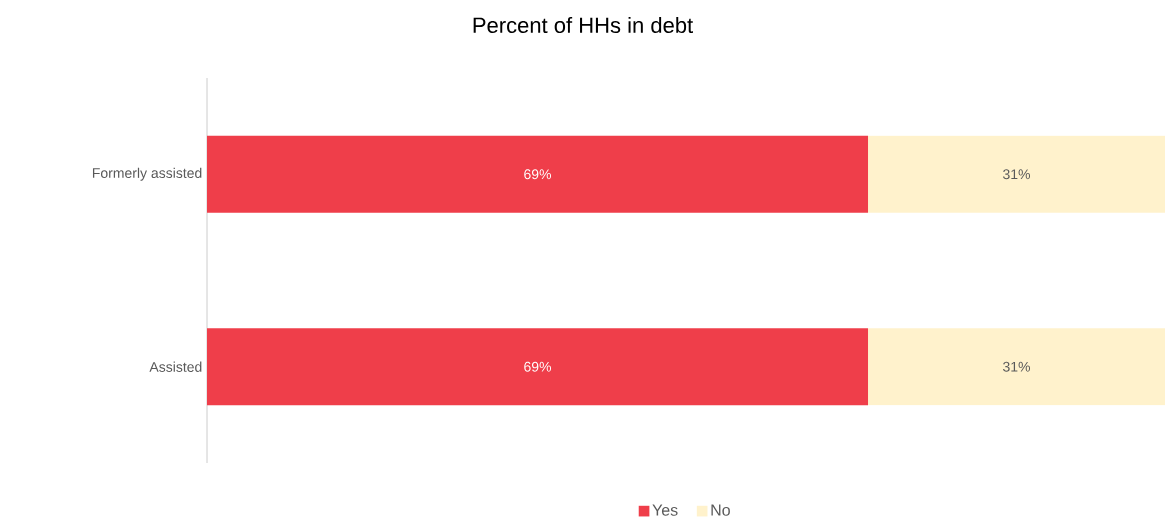 The height and width of the screenshot is (527, 1165). What do you see at coordinates (175, 366) in the screenshot?
I see `y-tick-label: Assisted` at bounding box center [175, 366].